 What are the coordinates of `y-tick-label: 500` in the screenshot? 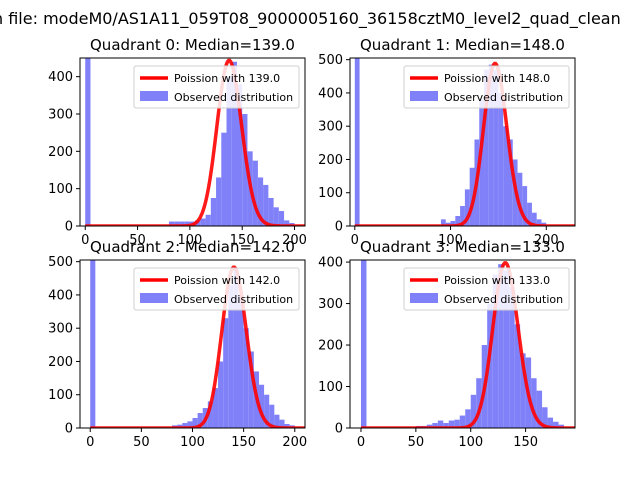 It's located at (60, 262).